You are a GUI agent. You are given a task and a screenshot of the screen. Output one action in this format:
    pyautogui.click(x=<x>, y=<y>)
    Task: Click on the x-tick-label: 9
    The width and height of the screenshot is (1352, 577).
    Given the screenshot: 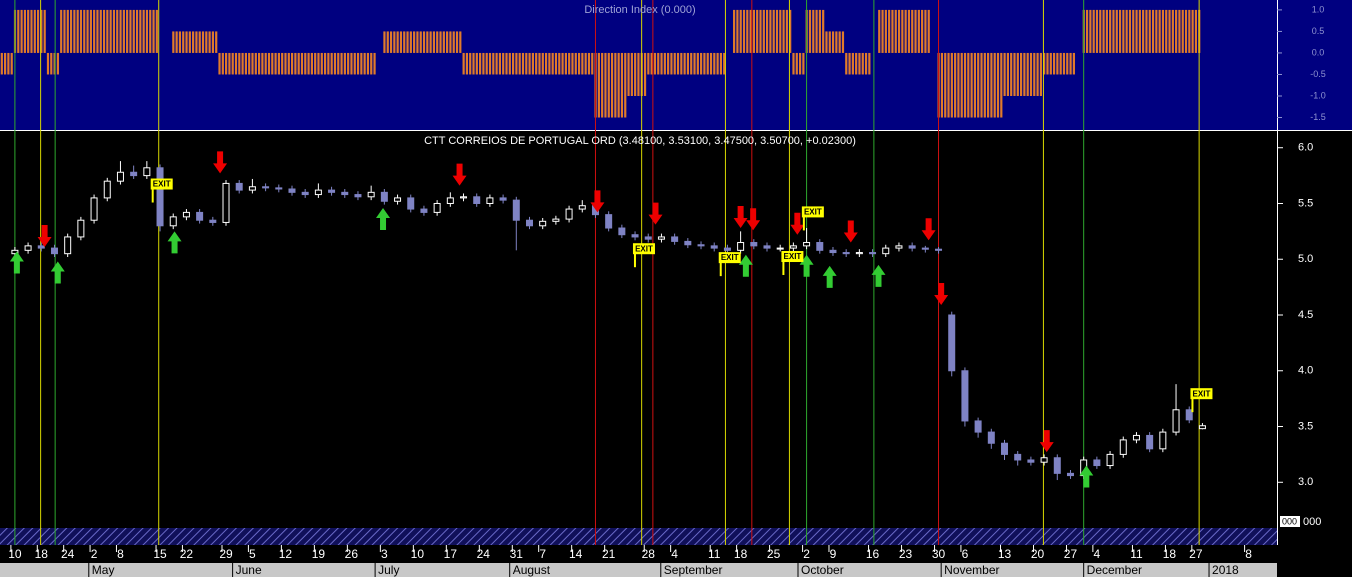 What is the action you would take?
    pyautogui.click(x=833, y=554)
    